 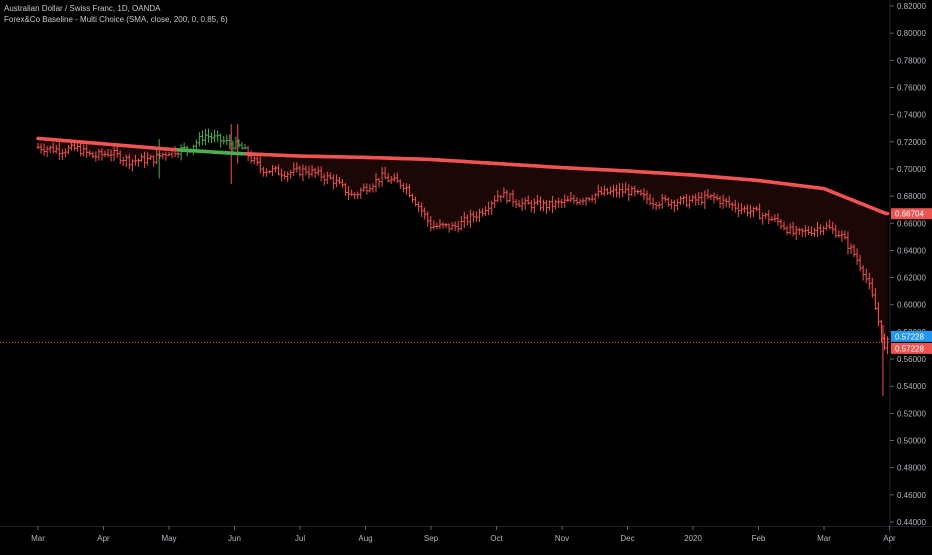 What do you see at coordinates (496, 538) in the screenshot?
I see `x-tick-label: Oct` at bounding box center [496, 538].